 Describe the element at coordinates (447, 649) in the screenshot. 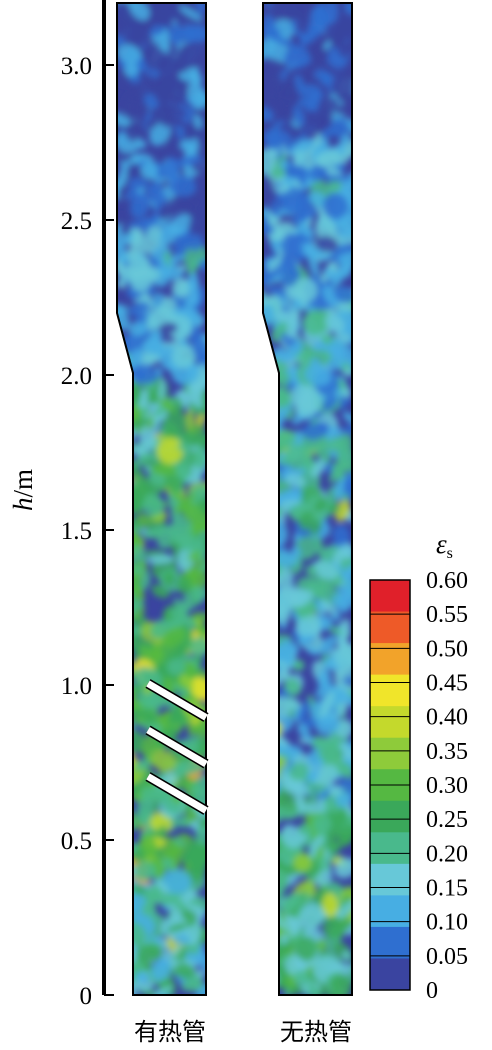

I see `colorbar-tick-label: 0.50` at that location.